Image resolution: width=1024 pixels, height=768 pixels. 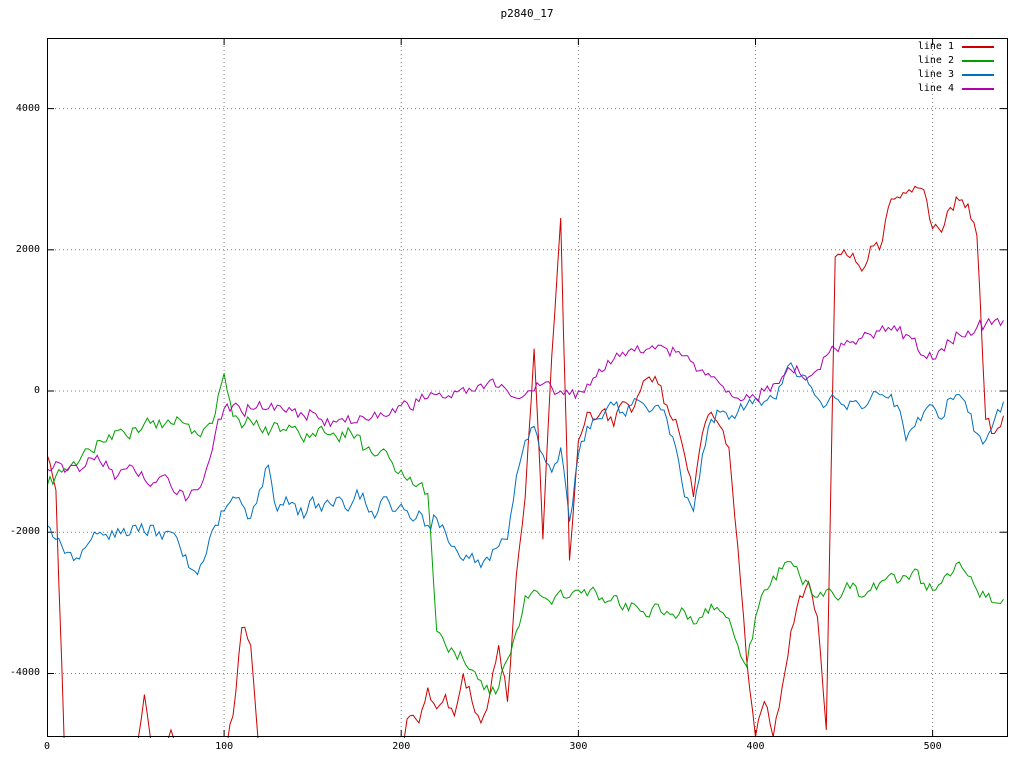 I want to click on legend-label: line 1, so click(x=935, y=46).